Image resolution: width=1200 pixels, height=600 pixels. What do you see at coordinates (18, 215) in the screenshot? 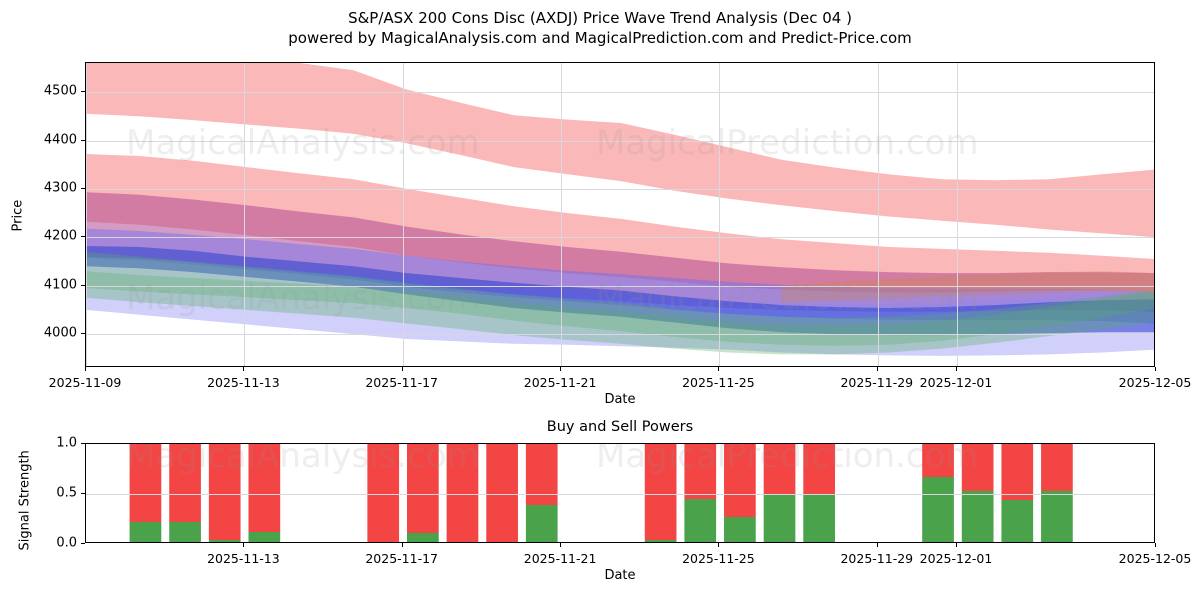
I see `price-y-axis-title: Price` at bounding box center [18, 215].